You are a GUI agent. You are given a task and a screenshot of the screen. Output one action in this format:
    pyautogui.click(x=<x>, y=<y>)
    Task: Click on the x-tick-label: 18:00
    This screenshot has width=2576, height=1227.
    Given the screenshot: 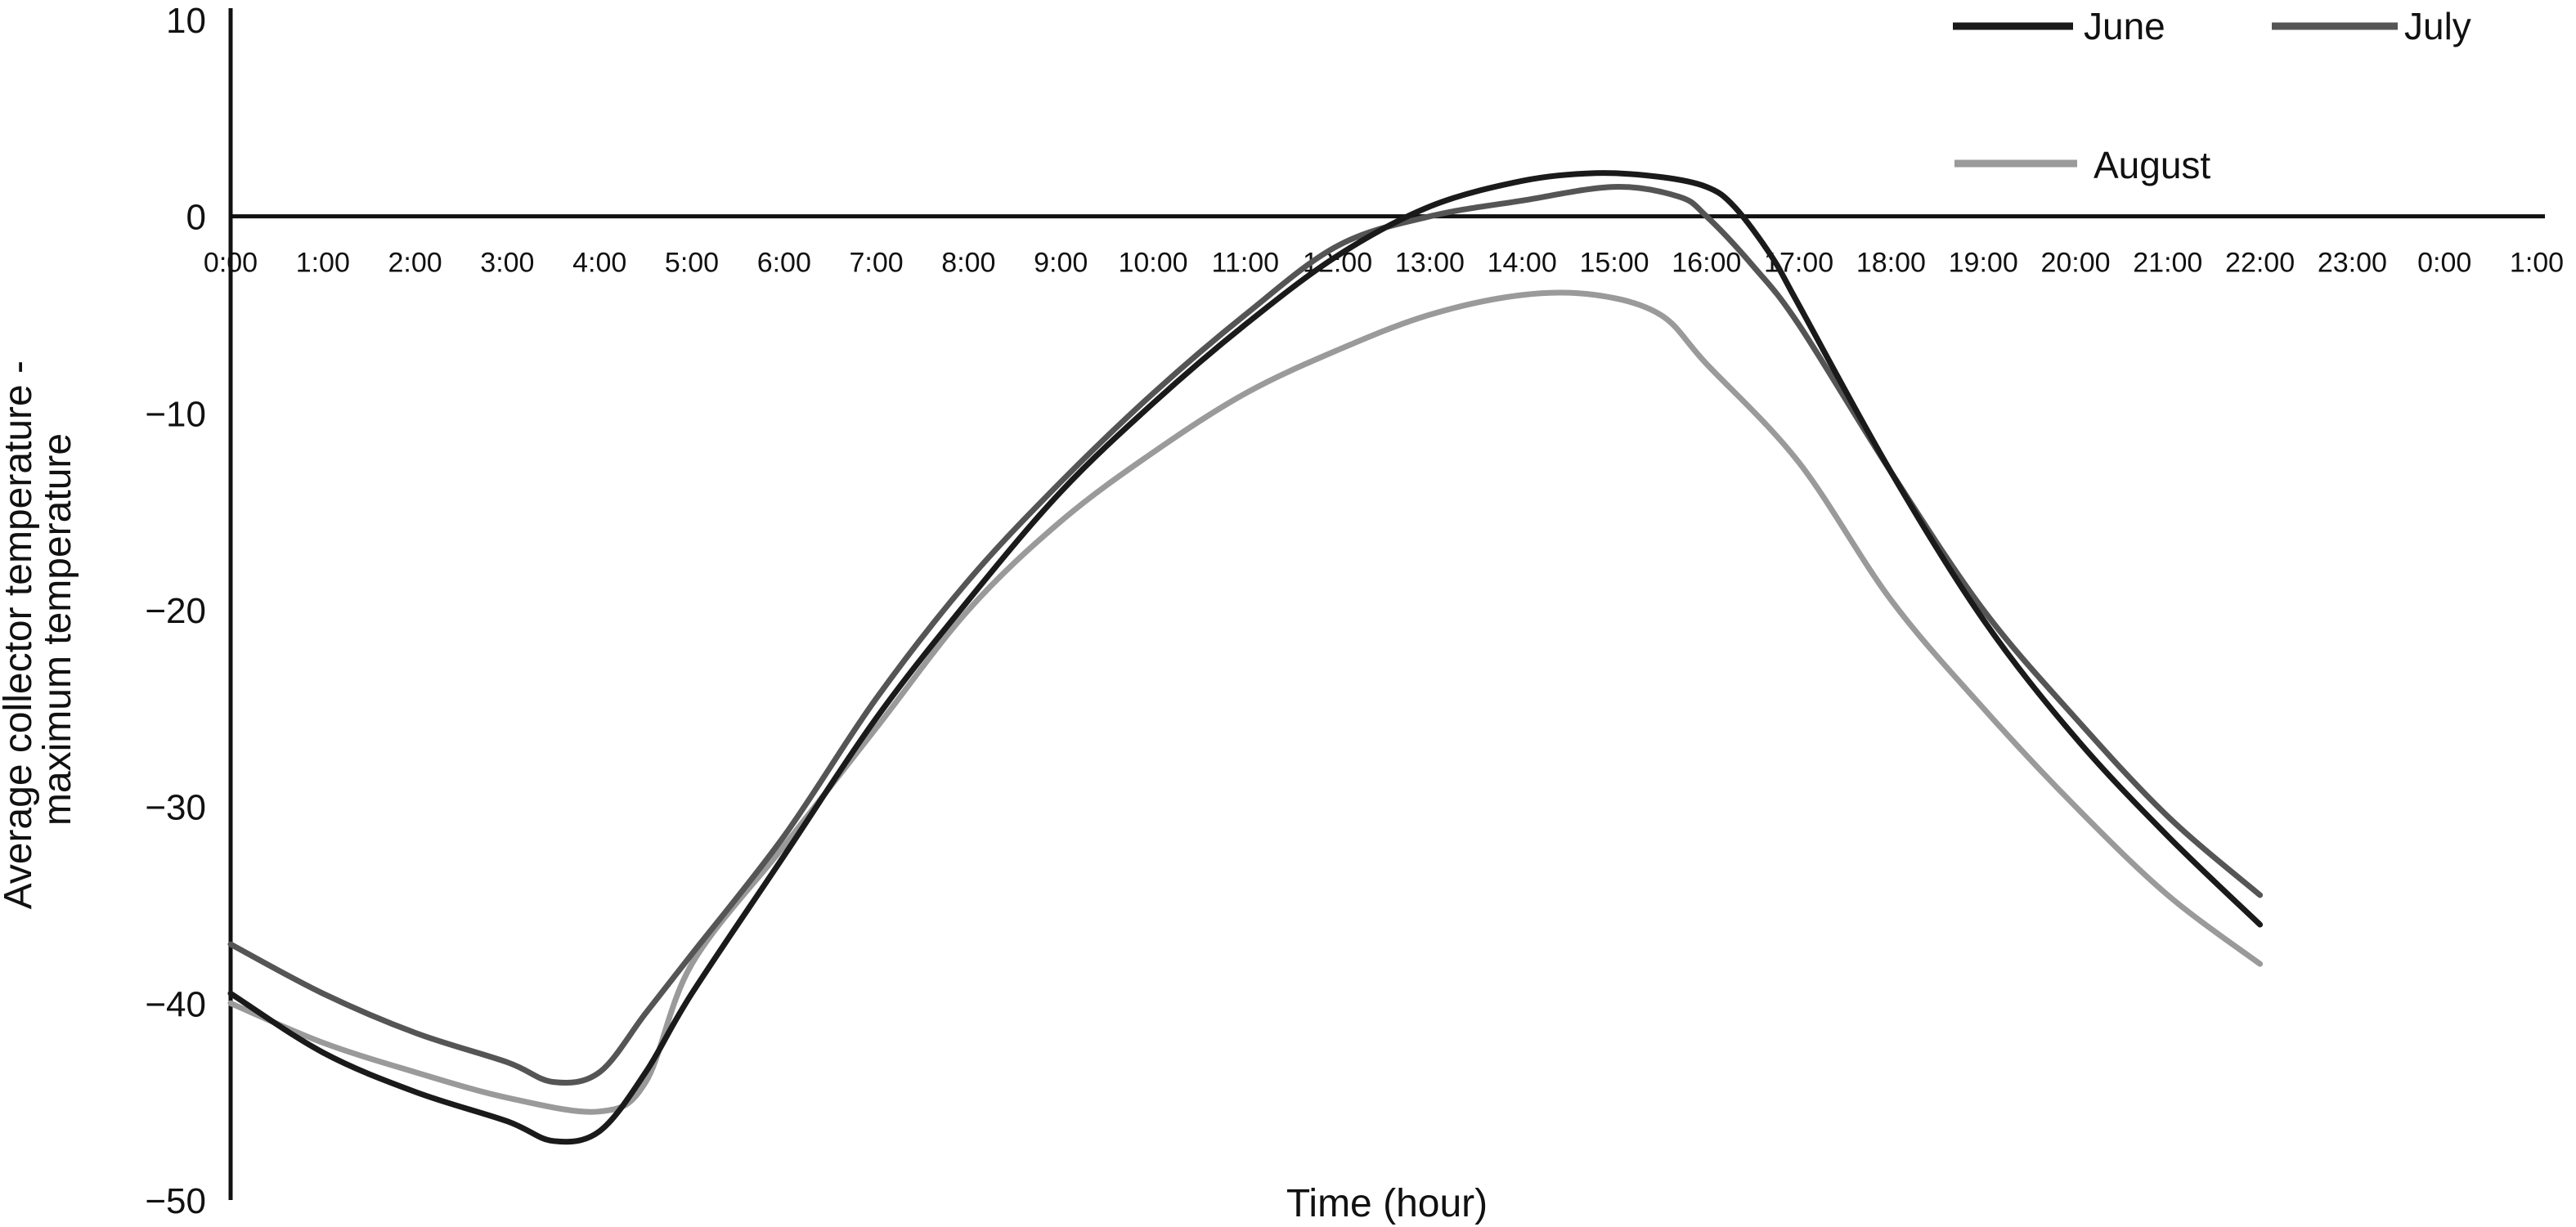 What is the action you would take?
    pyautogui.click(x=1891, y=263)
    